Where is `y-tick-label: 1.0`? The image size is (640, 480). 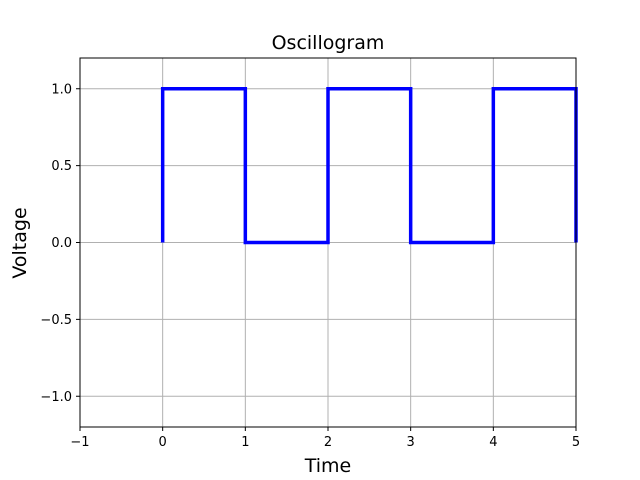
y-tick-label: 1.0 is located at coordinates (61, 89).